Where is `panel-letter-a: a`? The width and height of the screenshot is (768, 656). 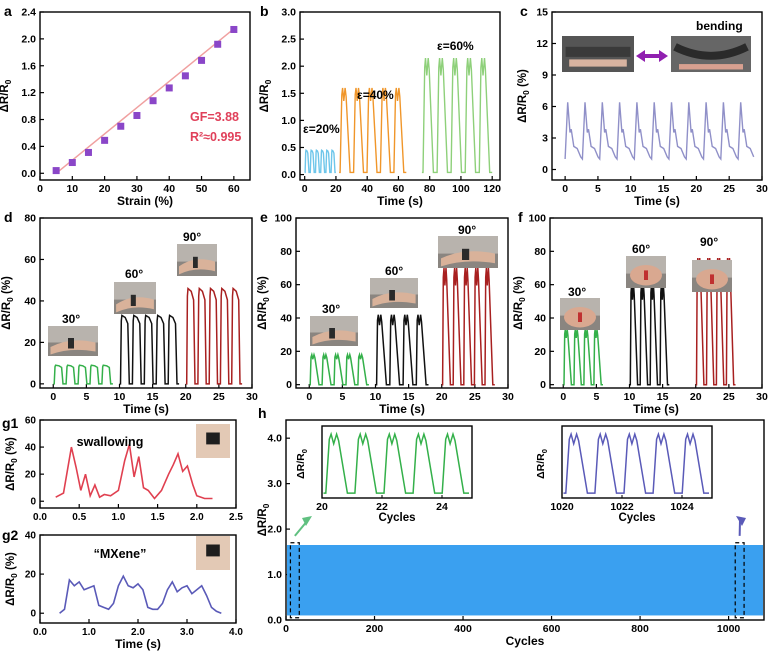
panel-letter-a: a is located at coordinates (8, 11).